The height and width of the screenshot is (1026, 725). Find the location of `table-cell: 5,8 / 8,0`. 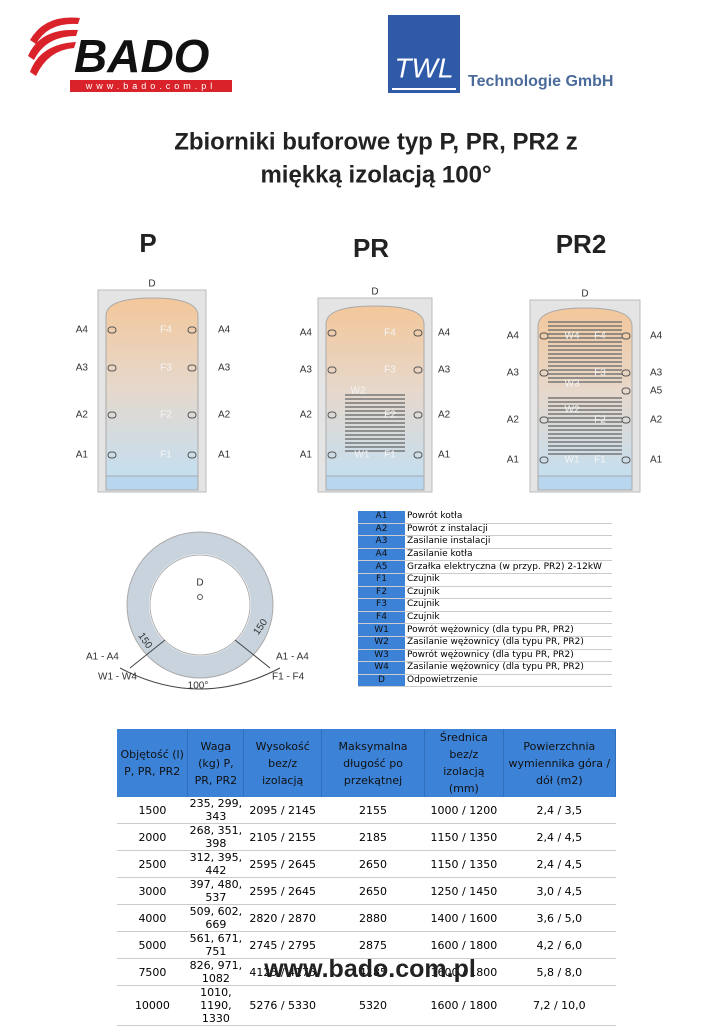

table-cell: 5,8 / 8,0 is located at coordinates (559, 972).